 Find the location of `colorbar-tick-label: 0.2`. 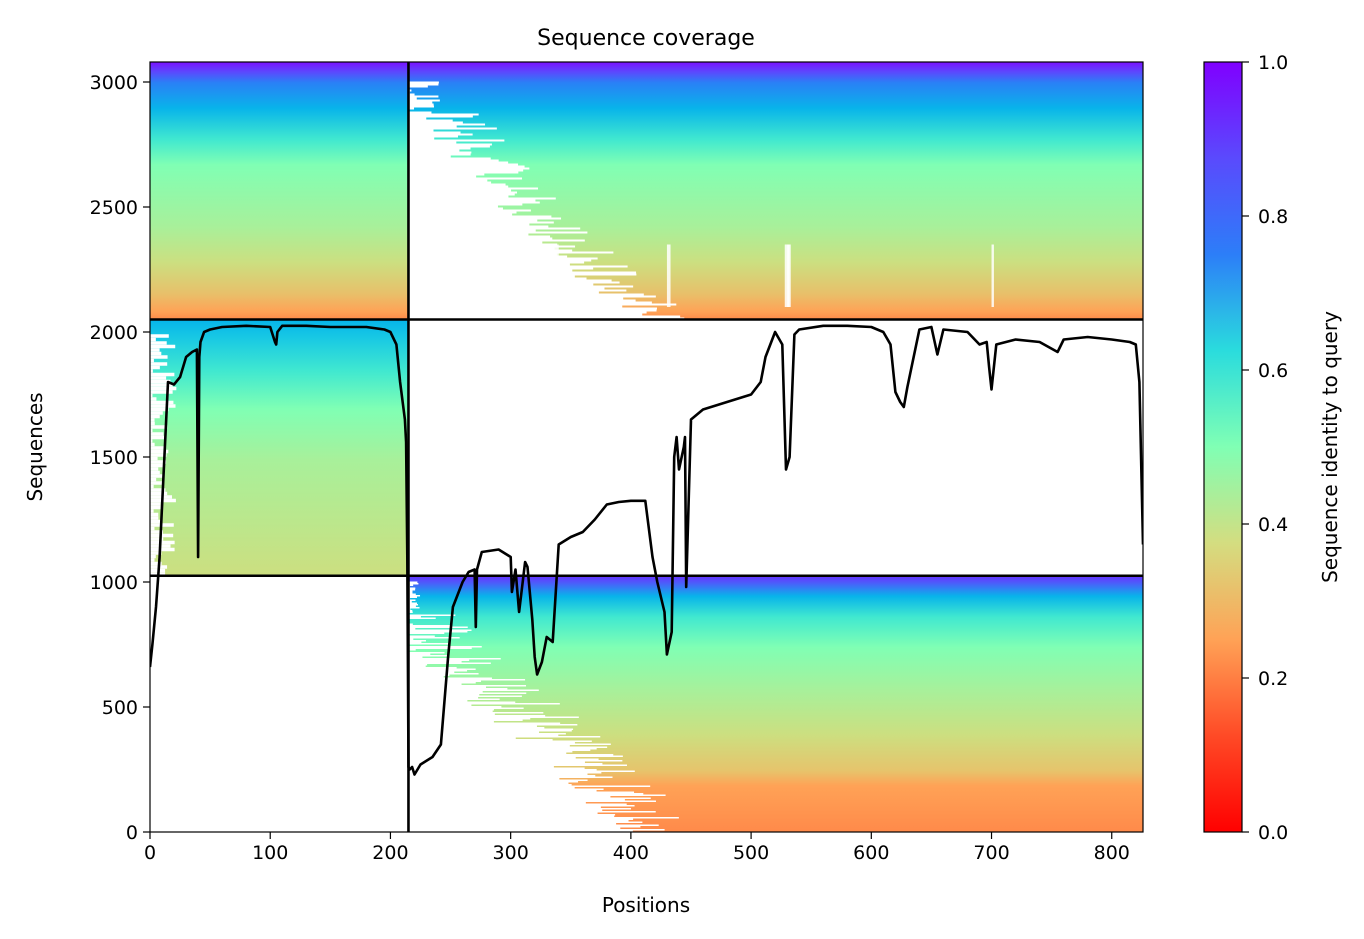

colorbar-tick-label: 0.2 is located at coordinates (1273, 679).